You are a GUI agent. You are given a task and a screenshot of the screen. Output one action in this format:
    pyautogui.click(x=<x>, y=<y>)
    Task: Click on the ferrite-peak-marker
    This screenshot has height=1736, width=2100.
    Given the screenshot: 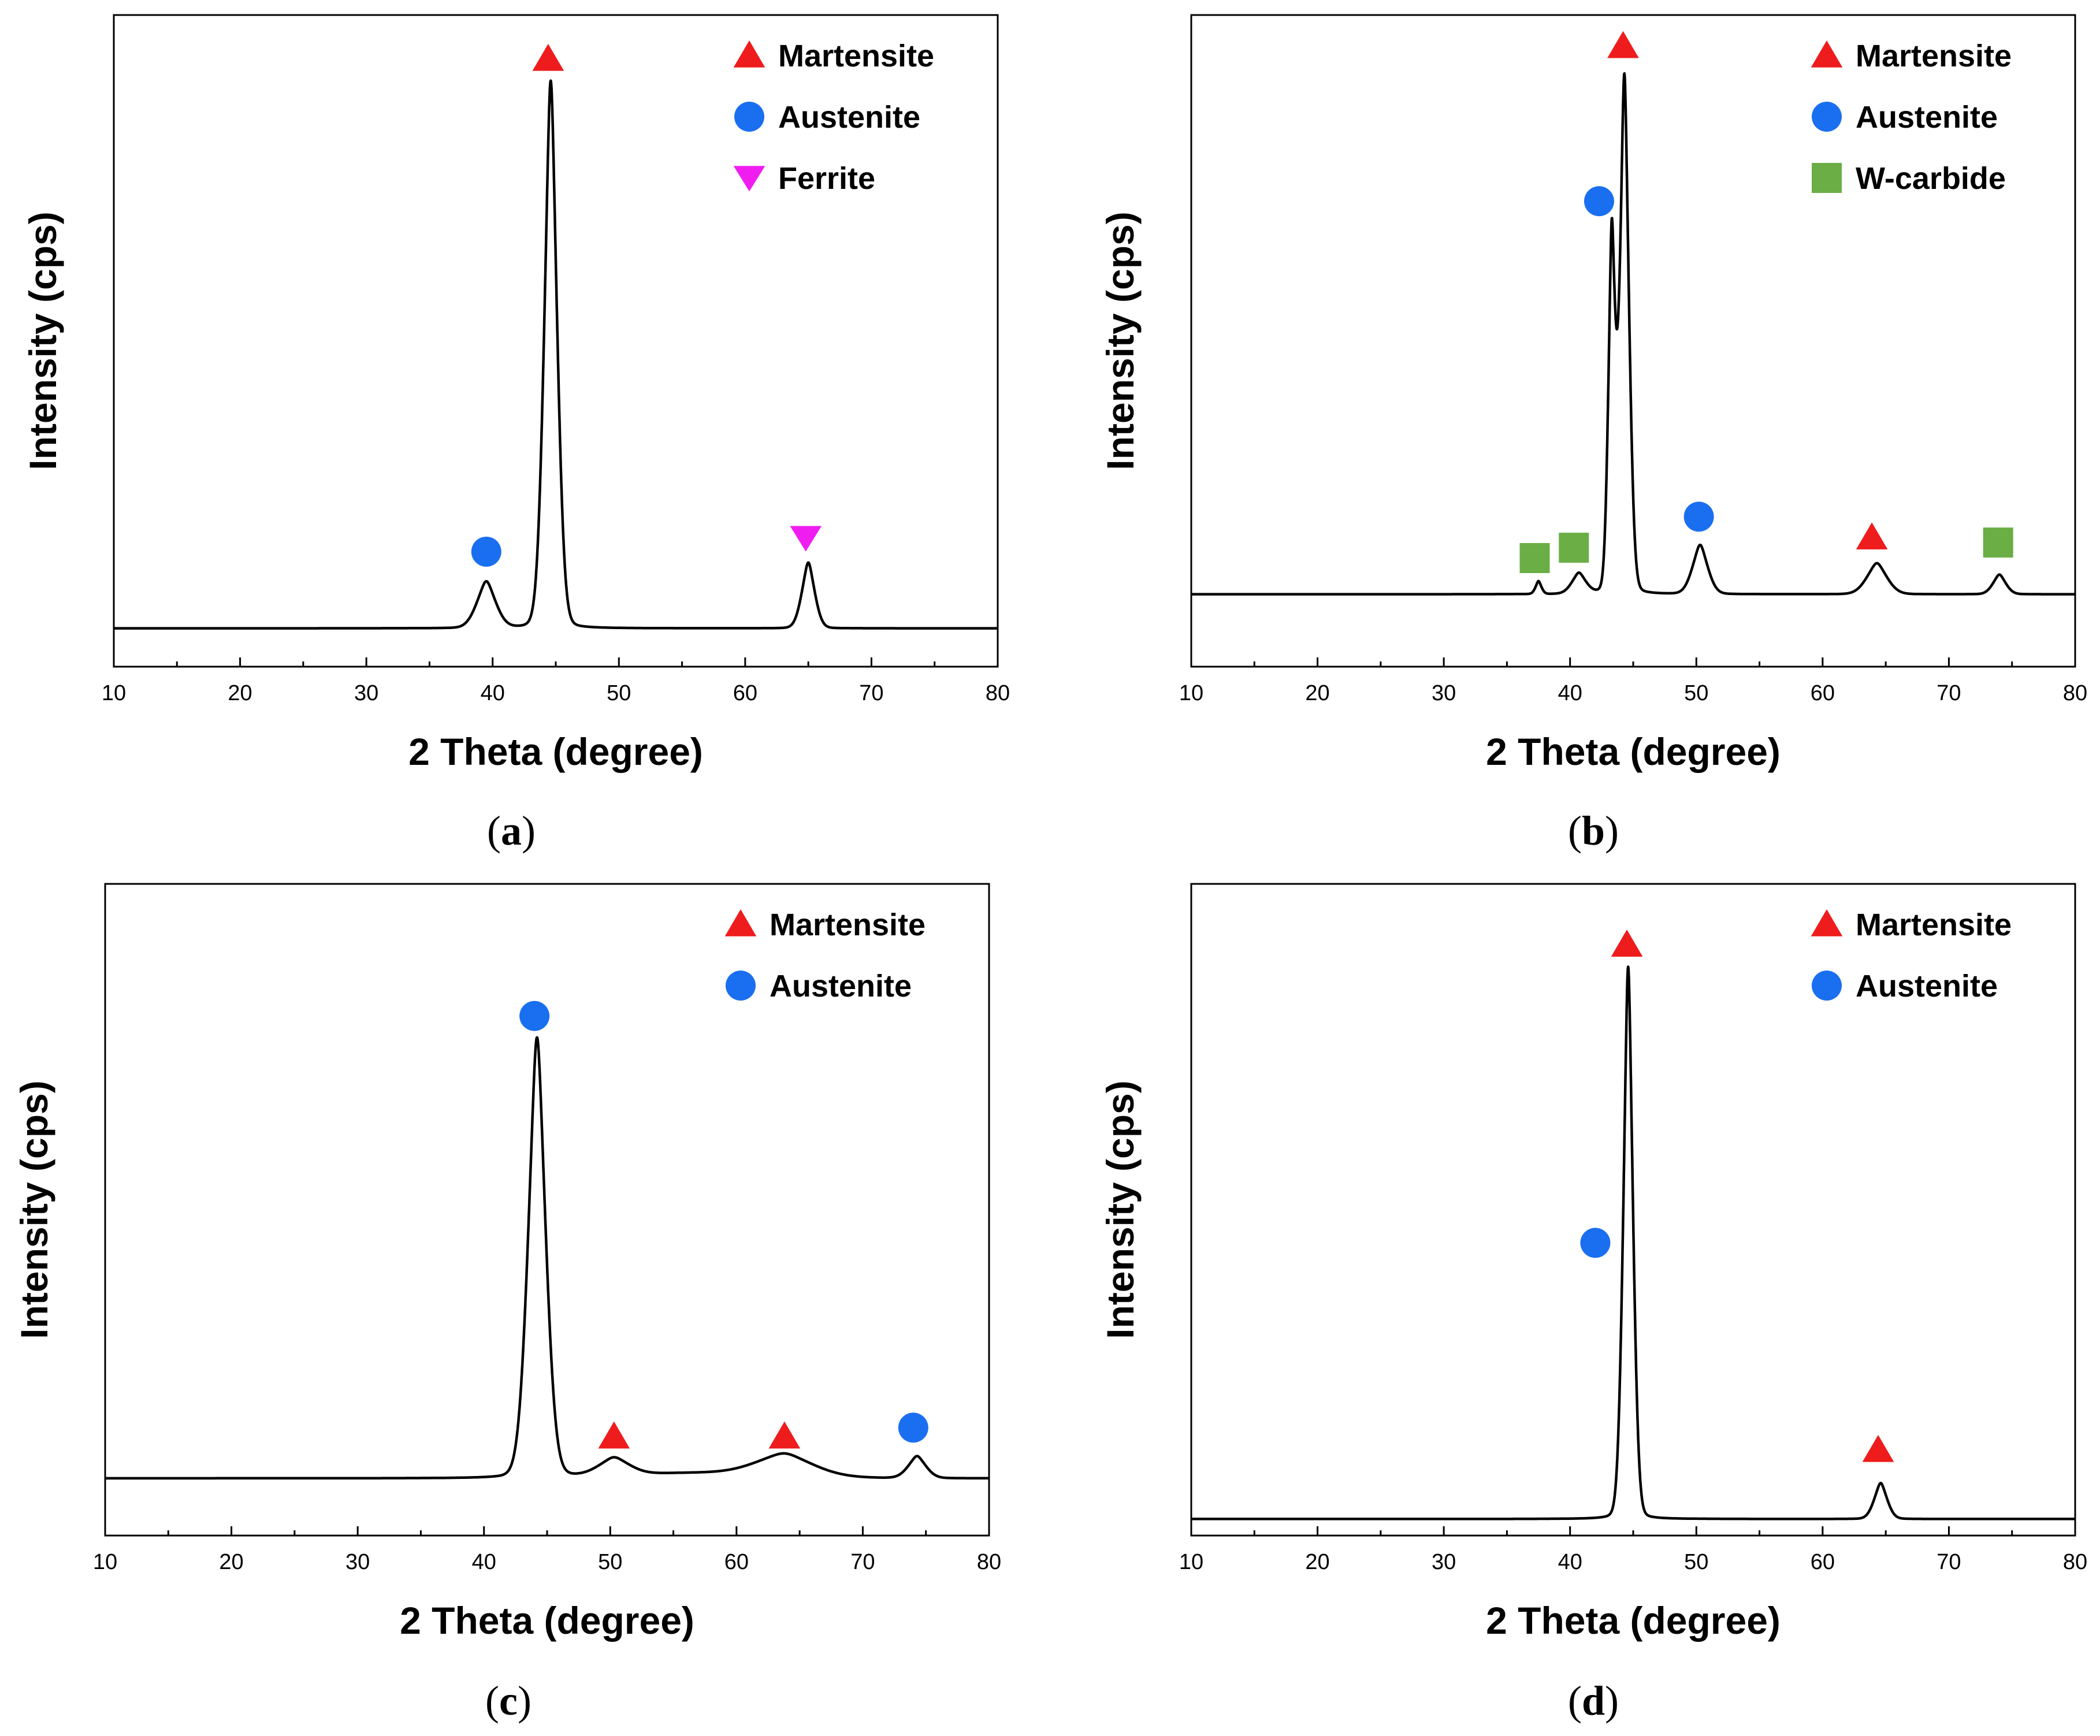 What is the action you would take?
    pyautogui.click(x=806, y=539)
    